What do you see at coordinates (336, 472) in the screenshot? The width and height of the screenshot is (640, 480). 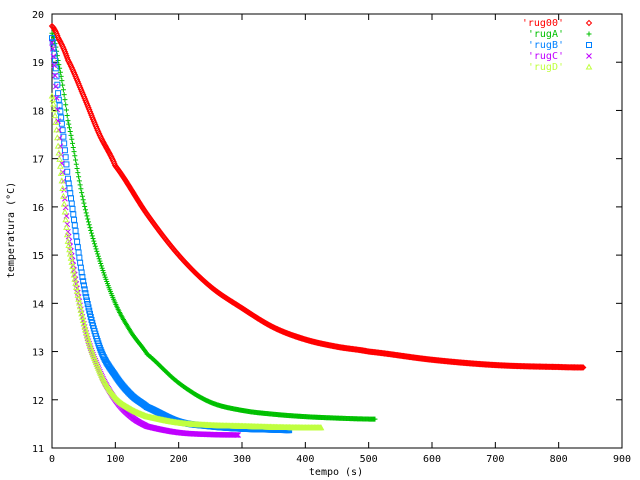 I see `x-axis-label: tempo (s)` at bounding box center [336, 472].